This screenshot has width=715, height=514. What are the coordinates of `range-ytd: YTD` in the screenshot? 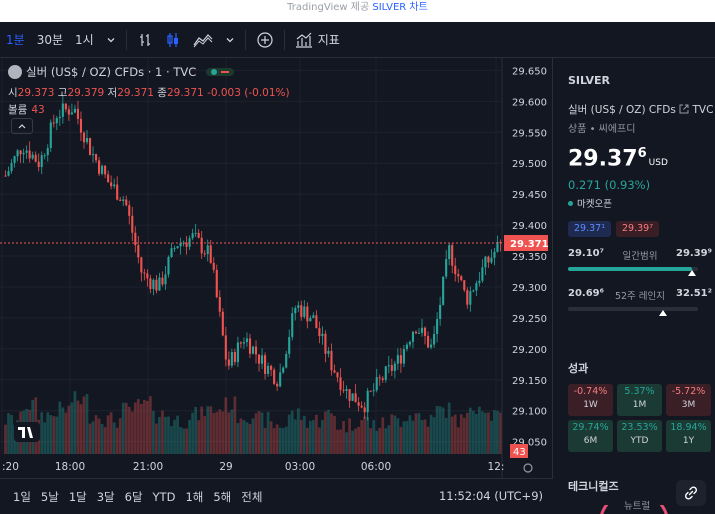 It's located at (164, 496).